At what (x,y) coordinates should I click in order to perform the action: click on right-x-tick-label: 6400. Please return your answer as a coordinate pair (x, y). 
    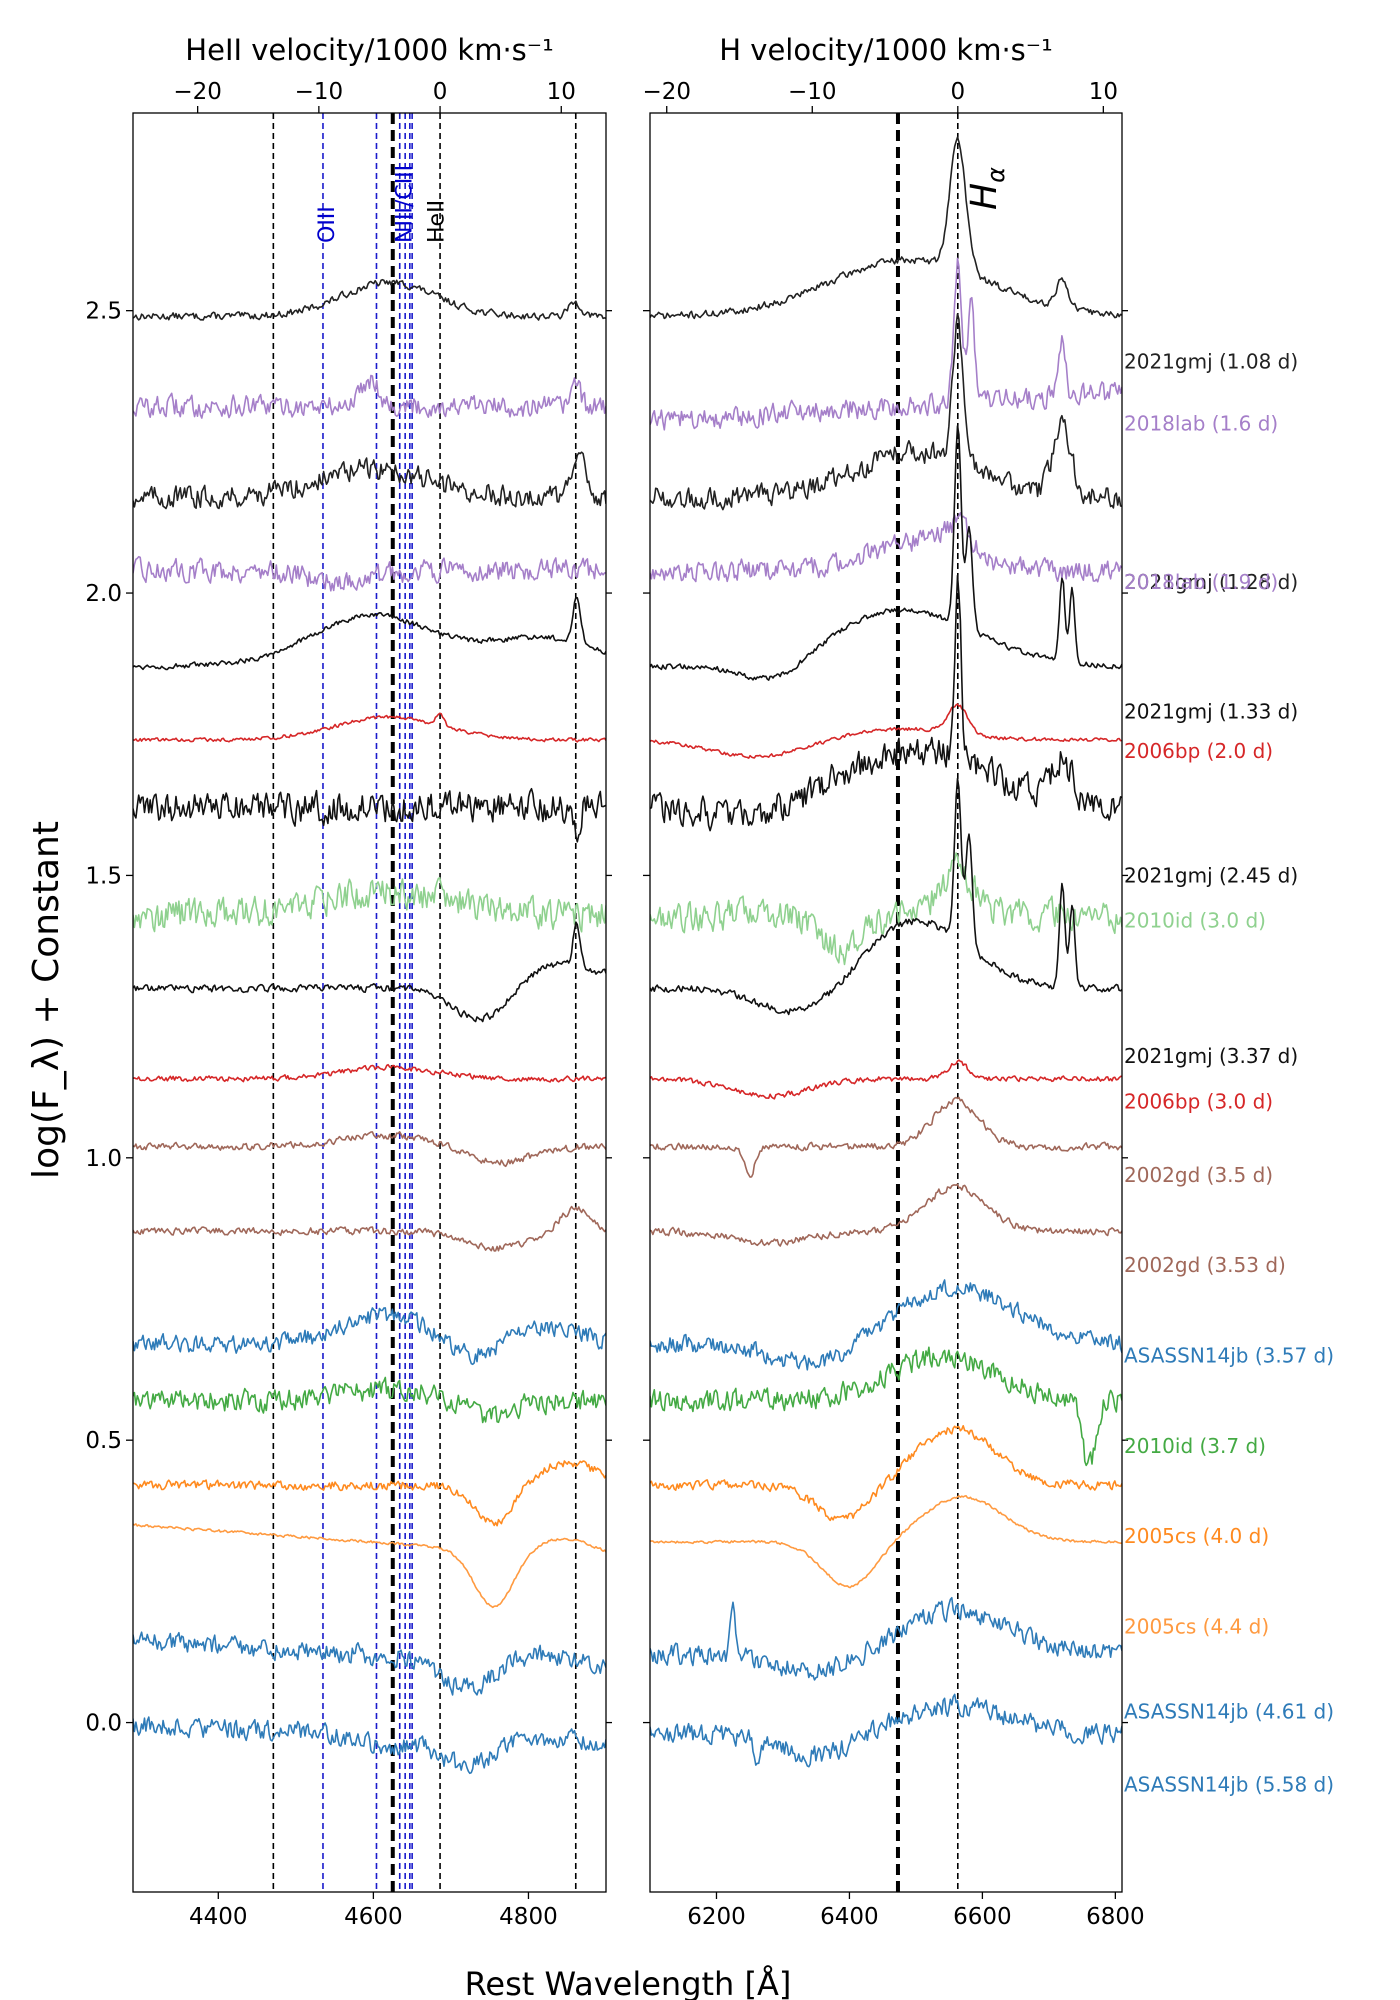
    Looking at the image, I should click on (849, 1917).